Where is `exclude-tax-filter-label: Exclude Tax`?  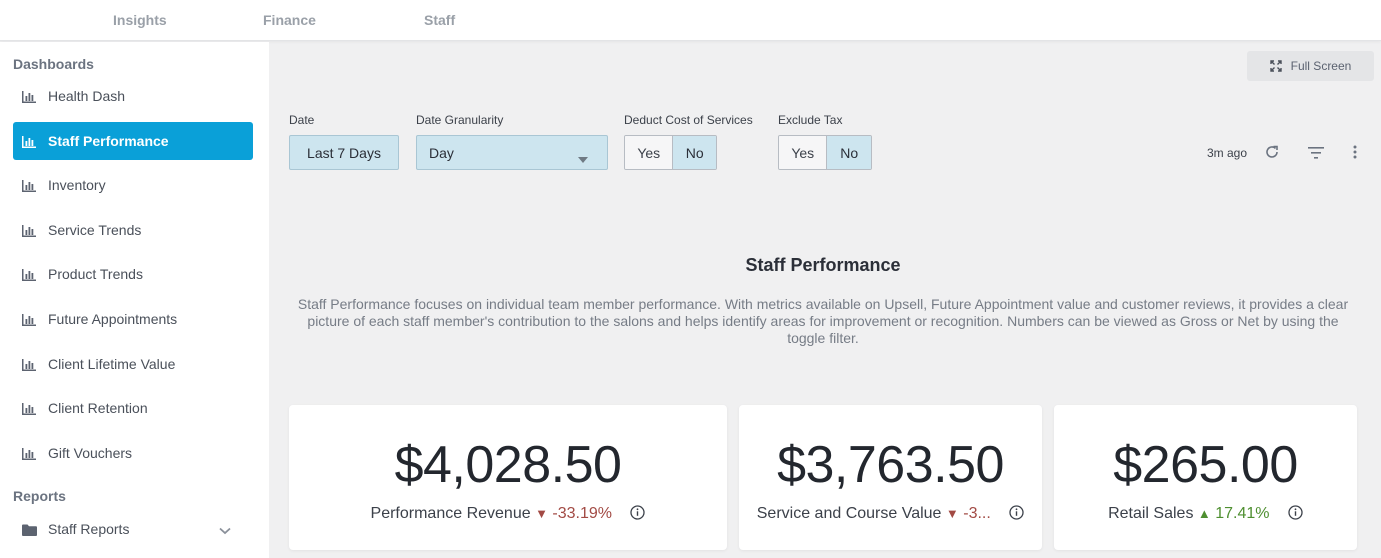
exclude-tax-filter-label: Exclude Tax is located at coordinates (810, 120).